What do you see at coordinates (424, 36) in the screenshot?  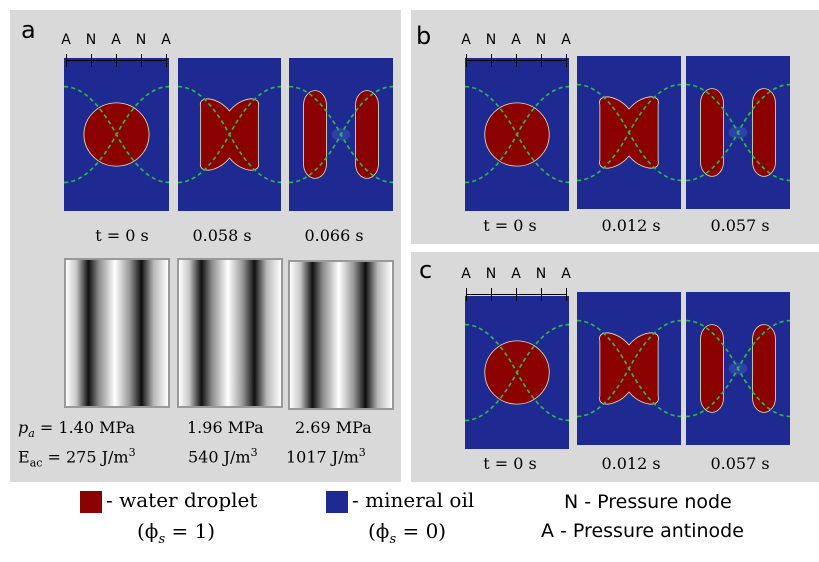 I see `panel-letter: b` at bounding box center [424, 36].